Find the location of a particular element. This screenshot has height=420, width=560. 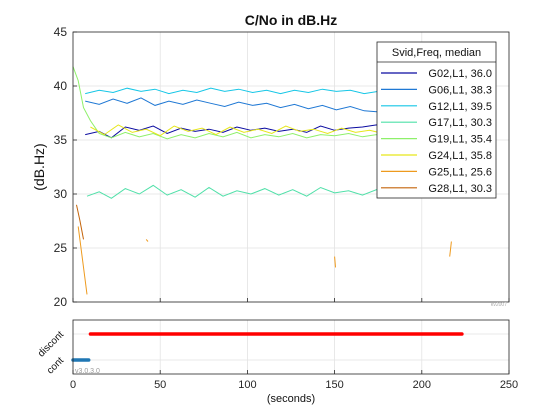

legend-entry: G02,L1, 36.0 is located at coordinates (460, 74).